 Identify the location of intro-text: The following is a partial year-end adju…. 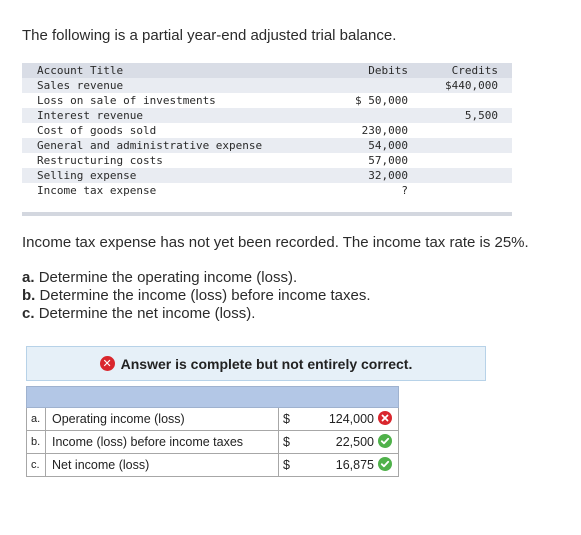
(209, 35).